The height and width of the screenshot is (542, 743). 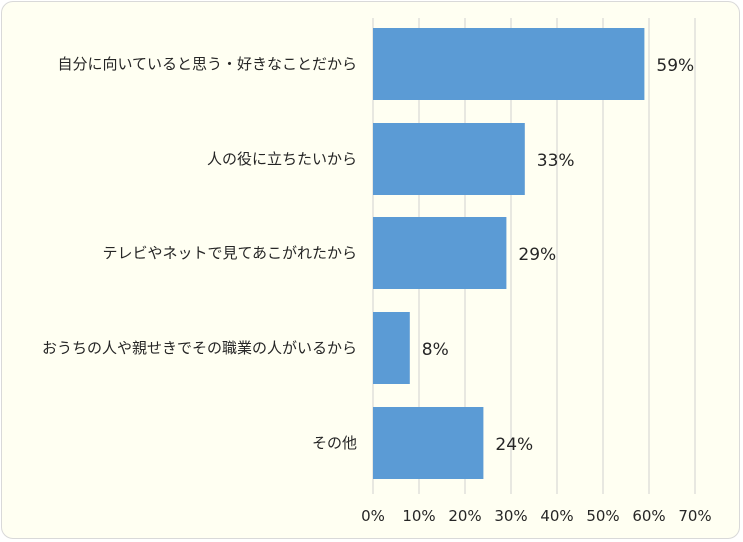 What do you see at coordinates (537, 255) in the screenshot?
I see `value-label-2: 29%` at bounding box center [537, 255].